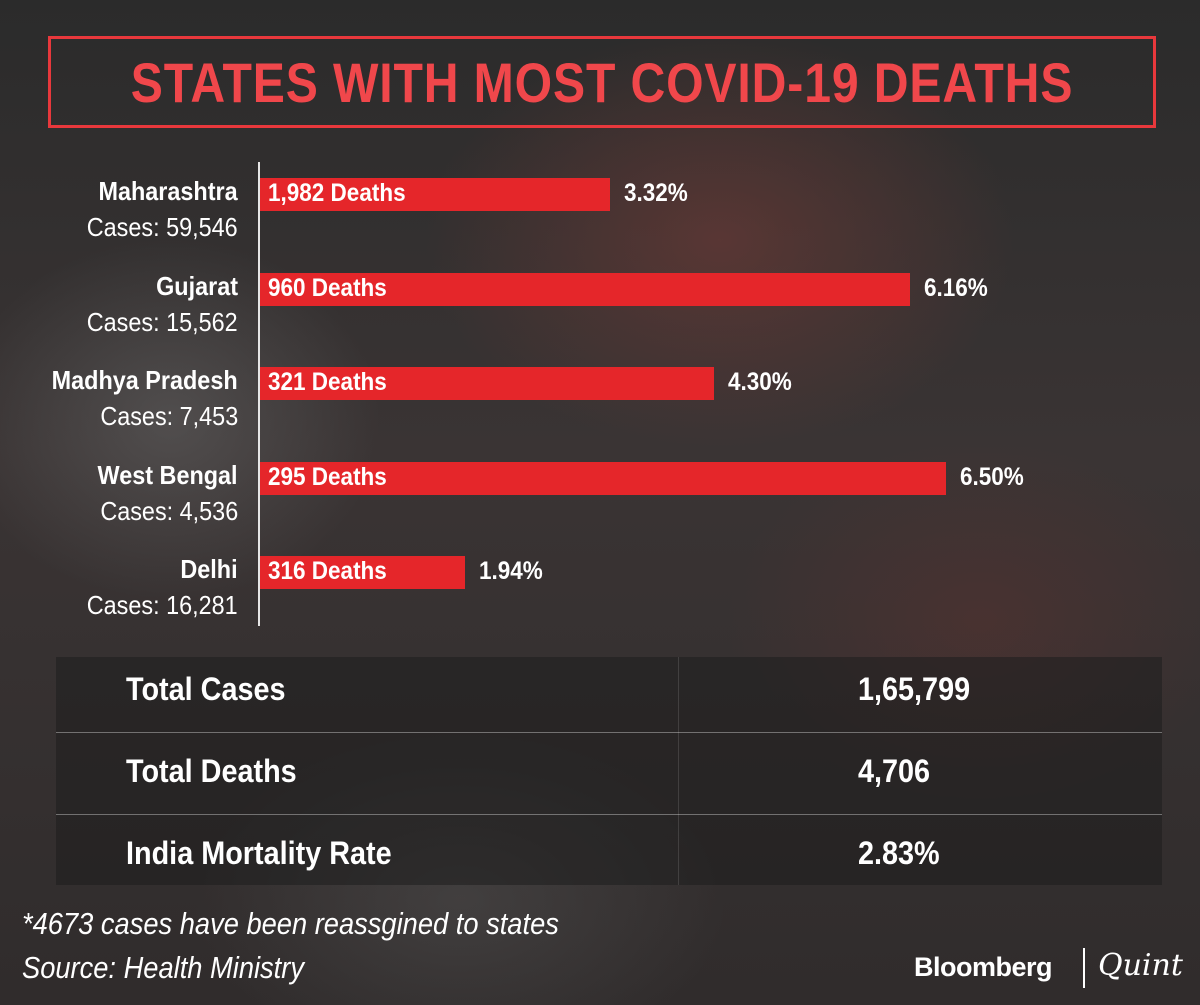  What do you see at coordinates (760, 382) in the screenshot?
I see `value-label: 4.30%` at bounding box center [760, 382].